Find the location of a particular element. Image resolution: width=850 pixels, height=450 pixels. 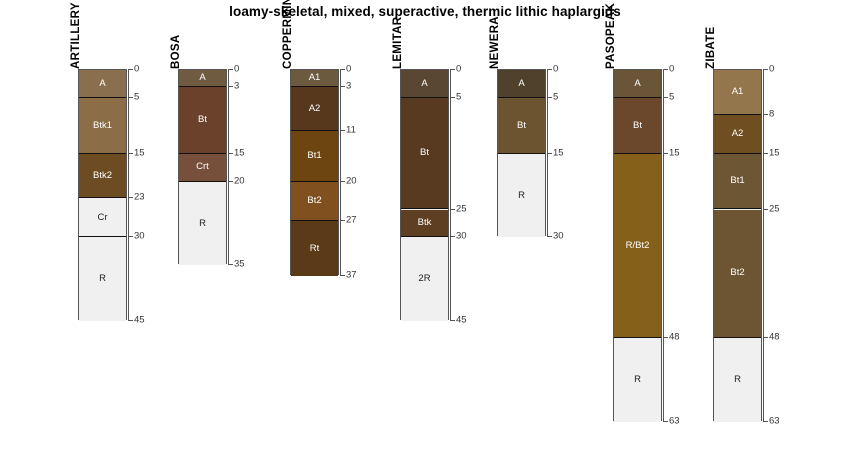

horizon-segment: Rt is located at coordinates (314, 248).